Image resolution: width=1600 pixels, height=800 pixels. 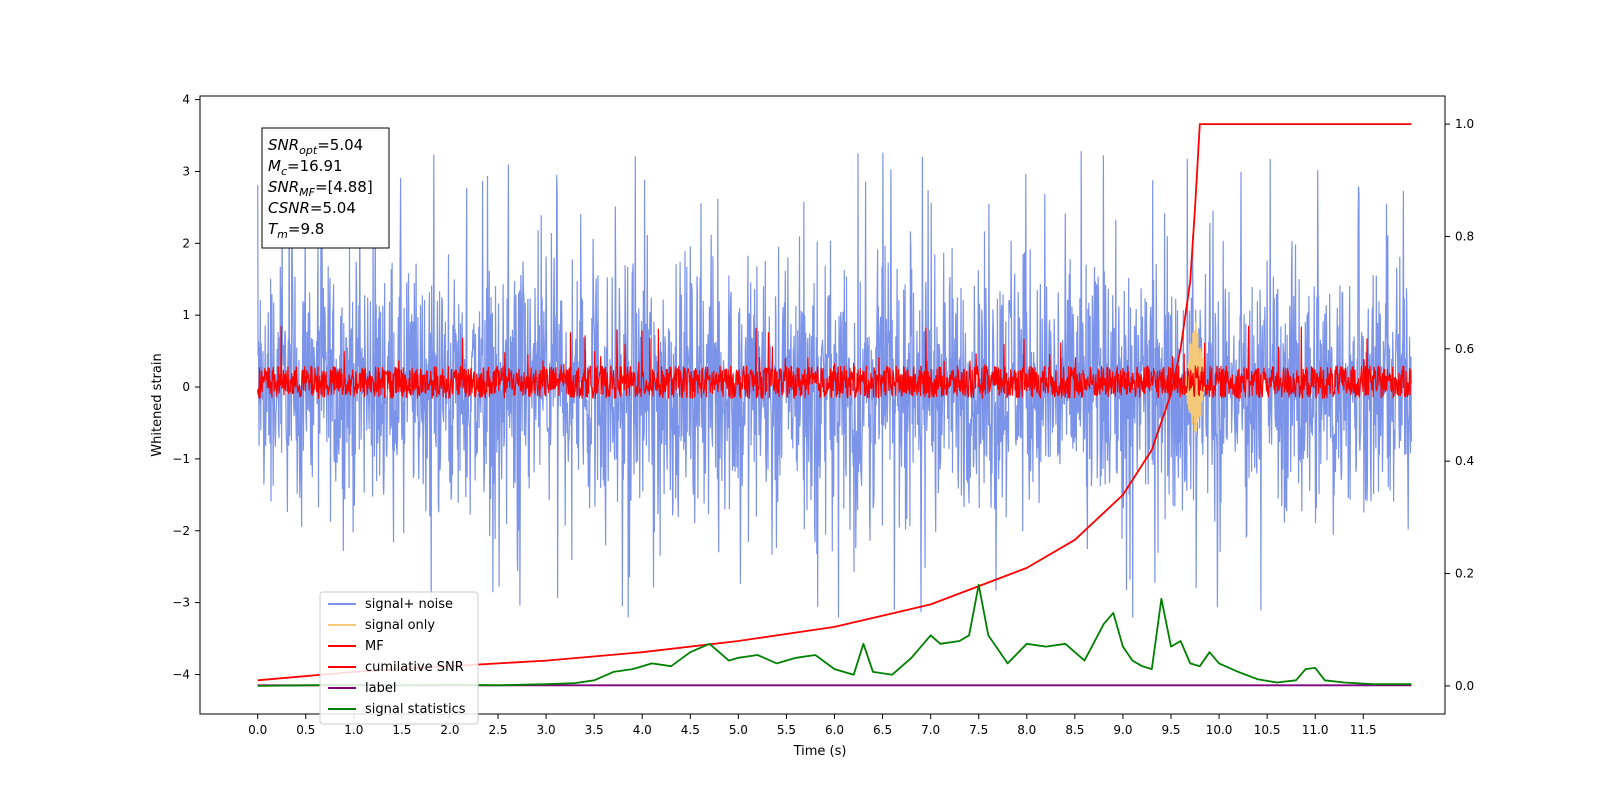 I want to click on series-signal-only, so click(x=1195, y=377).